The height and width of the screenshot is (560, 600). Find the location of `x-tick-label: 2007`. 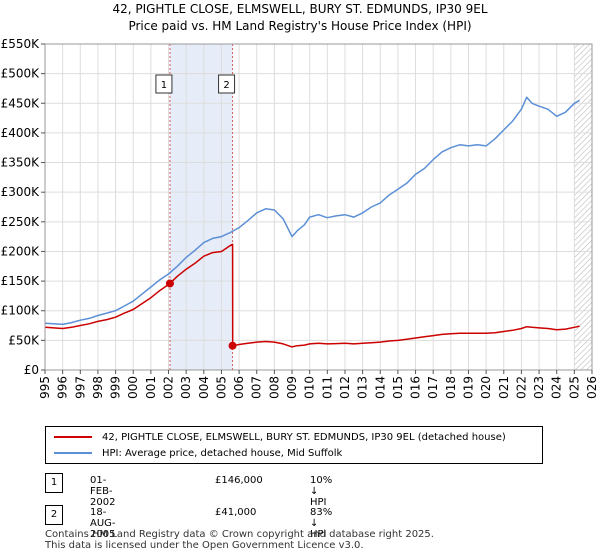

x-tick-label: 2007 is located at coordinates (257, 388).